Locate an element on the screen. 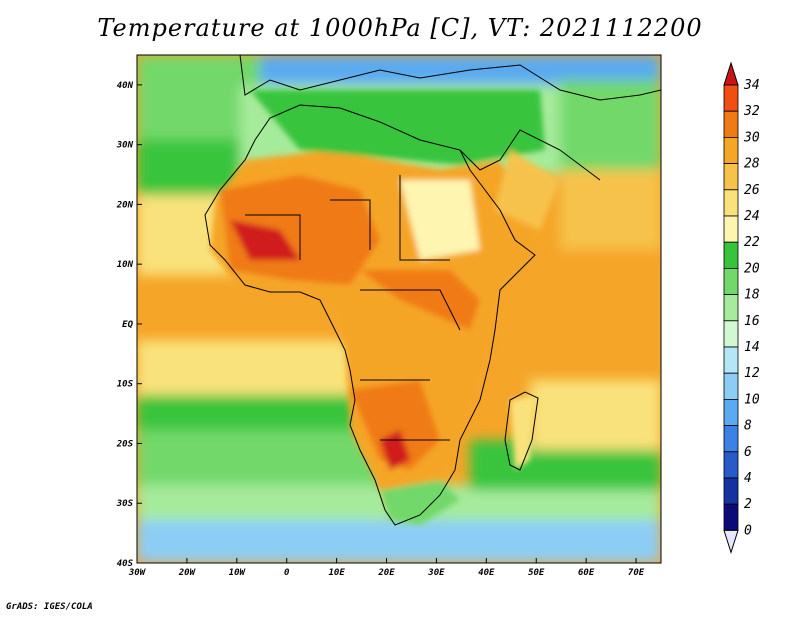  lon-tick-label: 70E is located at coordinates (636, 573).